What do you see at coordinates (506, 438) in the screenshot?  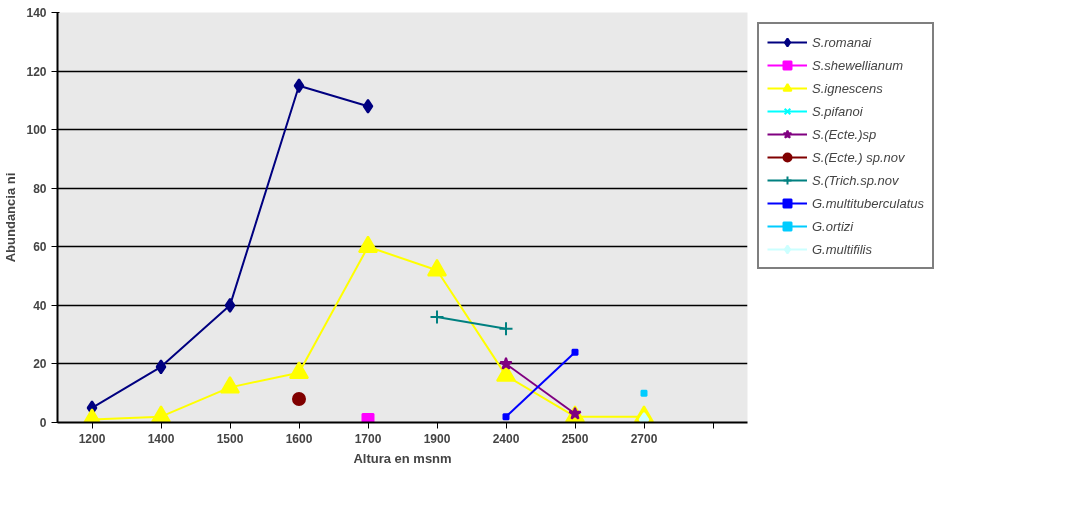 I see `x-tick-label: 2400` at bounding box center [506, 438].